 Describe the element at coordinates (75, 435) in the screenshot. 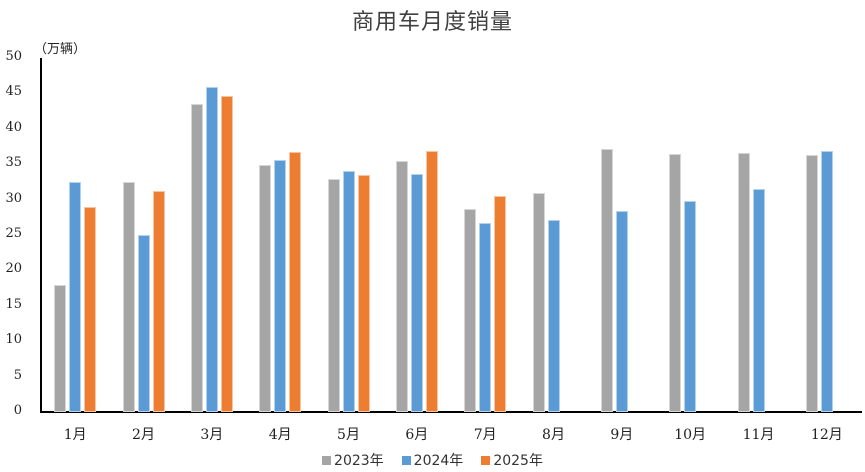

I see `x-tick-label: 1月` at that location.